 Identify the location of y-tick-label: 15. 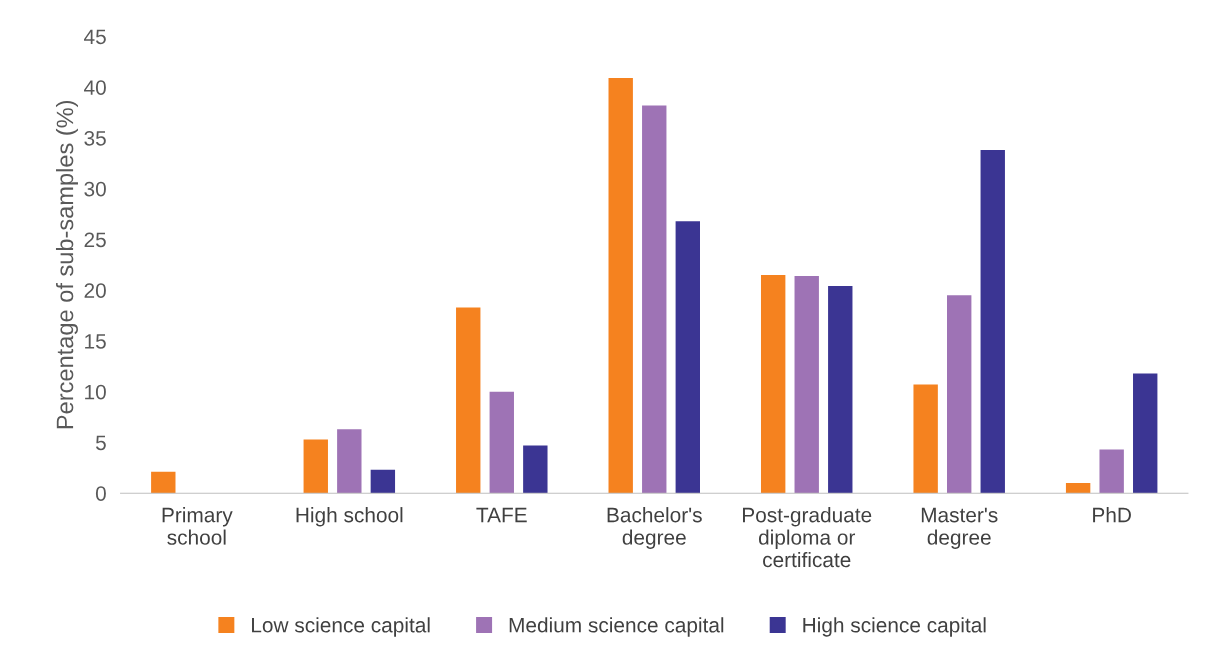
(95, 341).